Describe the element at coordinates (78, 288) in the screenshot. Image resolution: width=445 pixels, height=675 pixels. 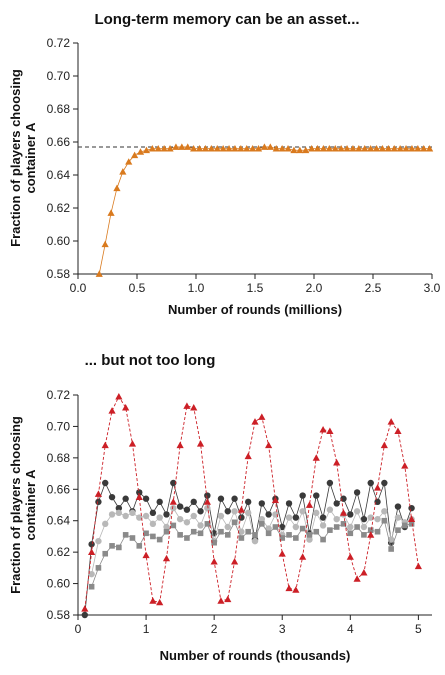
I see `panel-1-x-tick-label: 0.0` at that location.